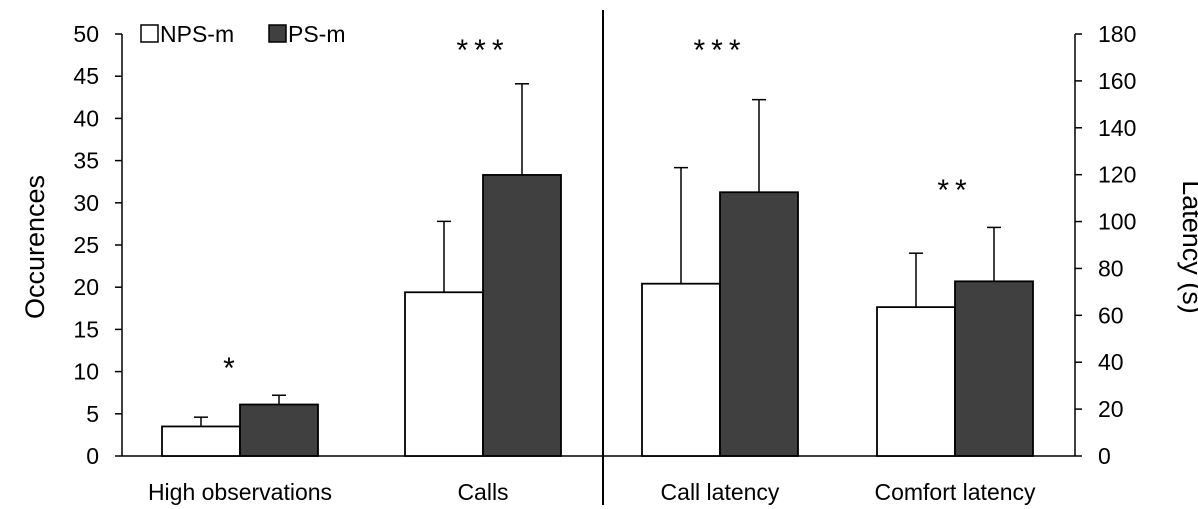 The width and height of the screenshot is (1198, 509). Describe the element at coordinates (86, 118) in the screenshot. I see `left-tick-label: 40` at that location.